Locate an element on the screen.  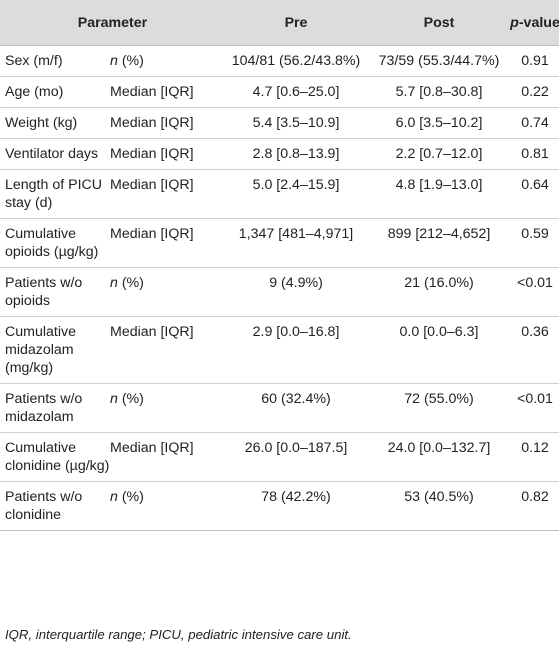
header-pvalue: p-value is located at coordinates (532, 23).